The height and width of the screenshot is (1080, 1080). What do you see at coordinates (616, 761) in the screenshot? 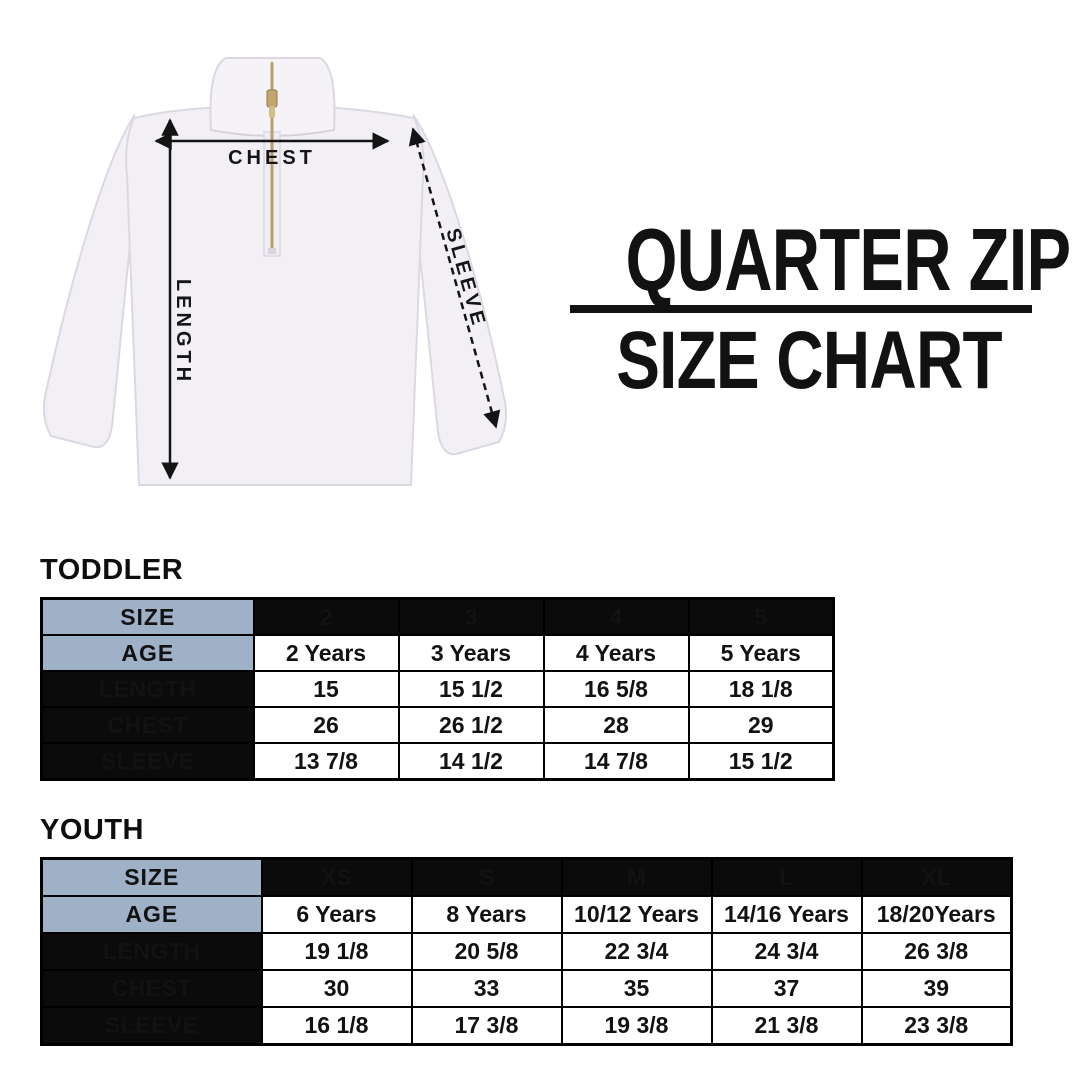
I see `measurement-cell: 14 7/8` at bounding box center [616, 761].